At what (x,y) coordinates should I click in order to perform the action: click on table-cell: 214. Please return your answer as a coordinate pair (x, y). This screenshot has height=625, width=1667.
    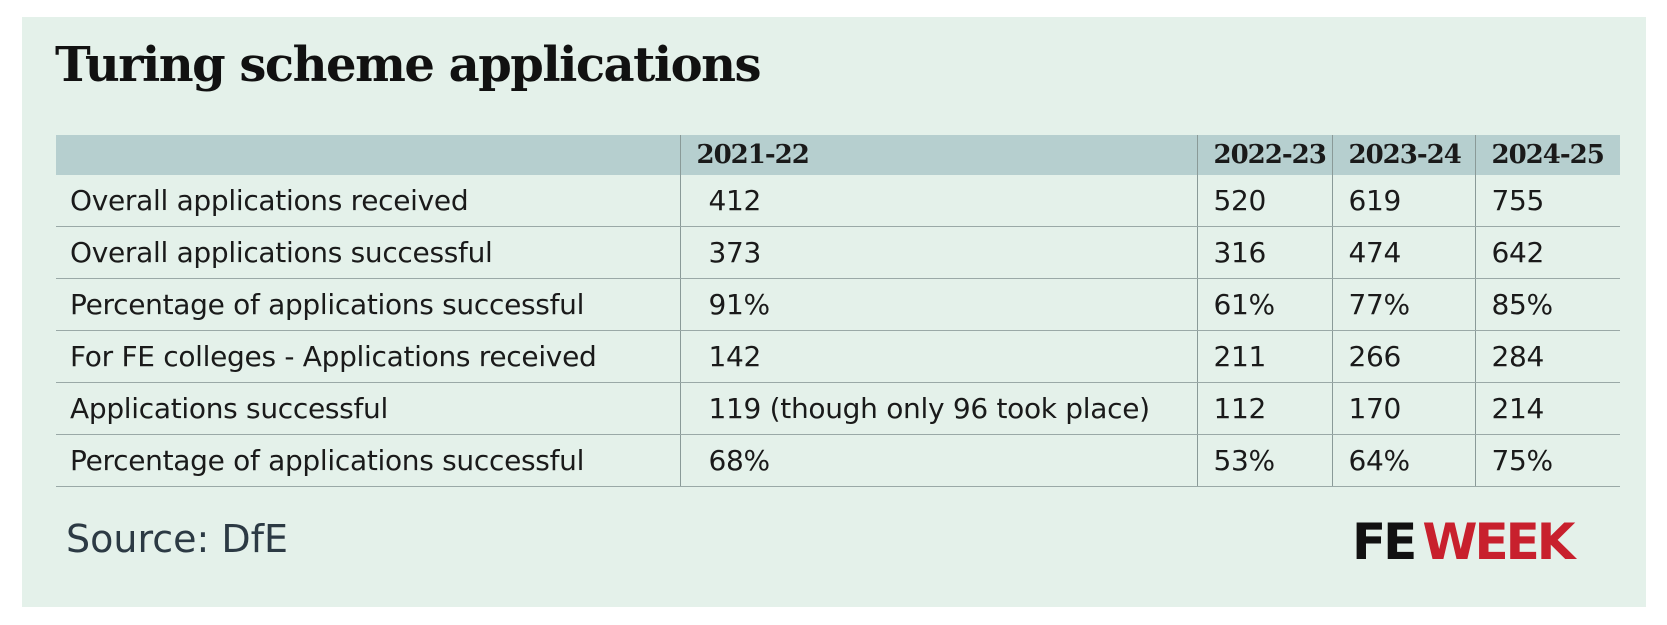
    Looking at the image, I should click on (1547, 408).